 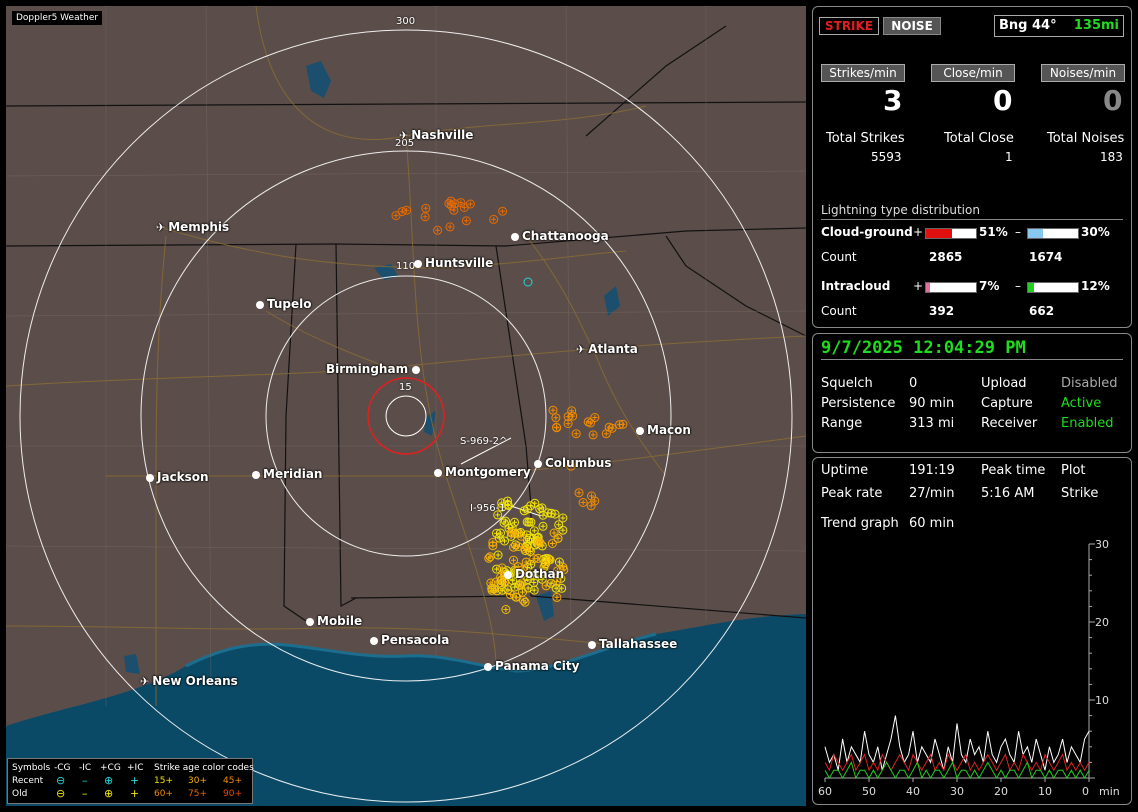 I want to click on distribution-title: Lightning type distribution, so click(x=900, y=210).